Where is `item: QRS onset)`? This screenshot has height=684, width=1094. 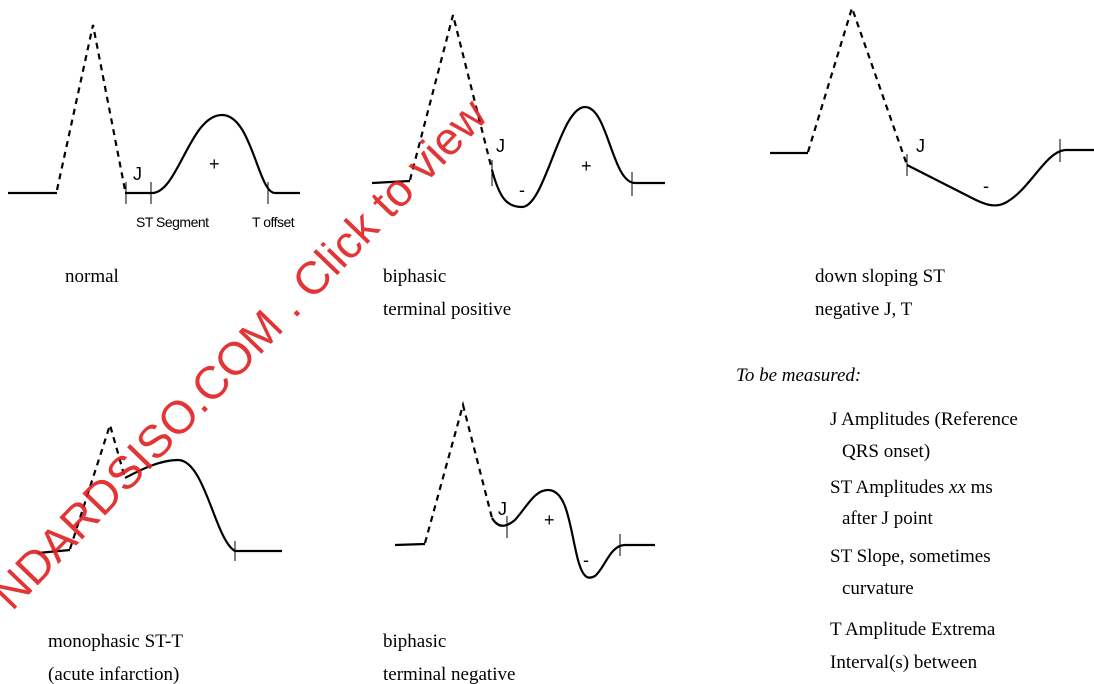 item: QRS onset) is located at coordinates (886, 451).